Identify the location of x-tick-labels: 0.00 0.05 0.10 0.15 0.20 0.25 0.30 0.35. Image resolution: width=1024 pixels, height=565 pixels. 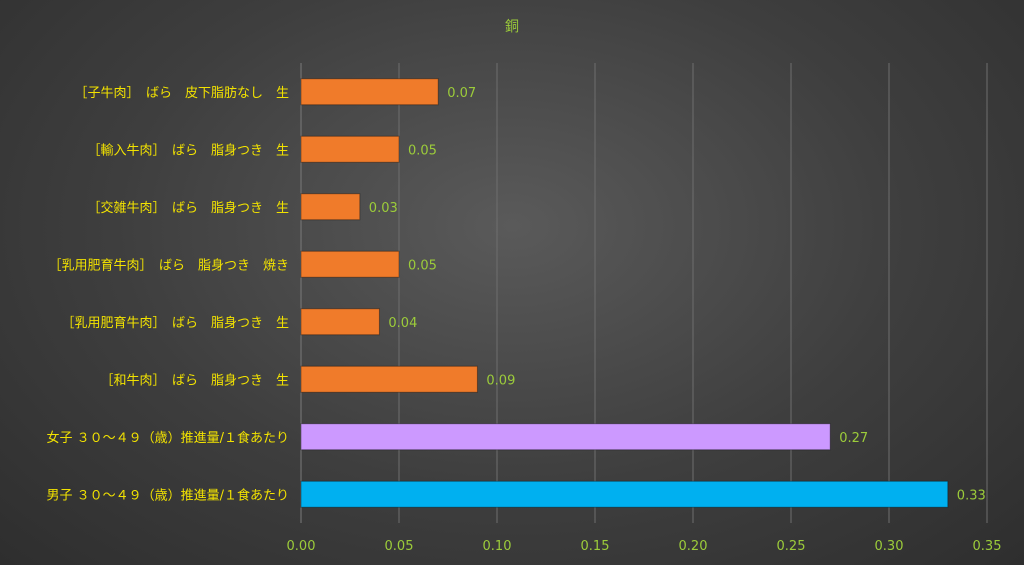
(644, 546).